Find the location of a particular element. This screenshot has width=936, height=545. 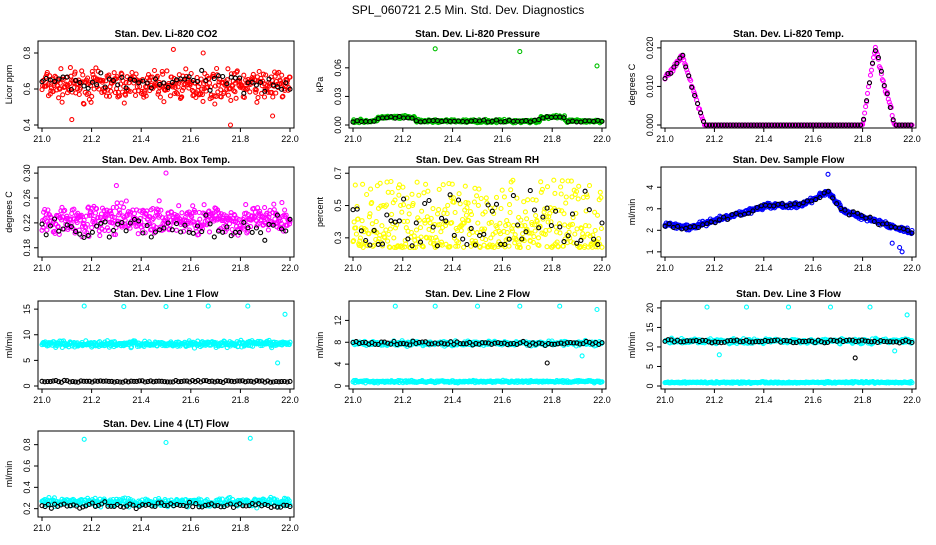

panel-title: Stan. Dev. Li-820 Temp. is located at coordinates (788, 34).